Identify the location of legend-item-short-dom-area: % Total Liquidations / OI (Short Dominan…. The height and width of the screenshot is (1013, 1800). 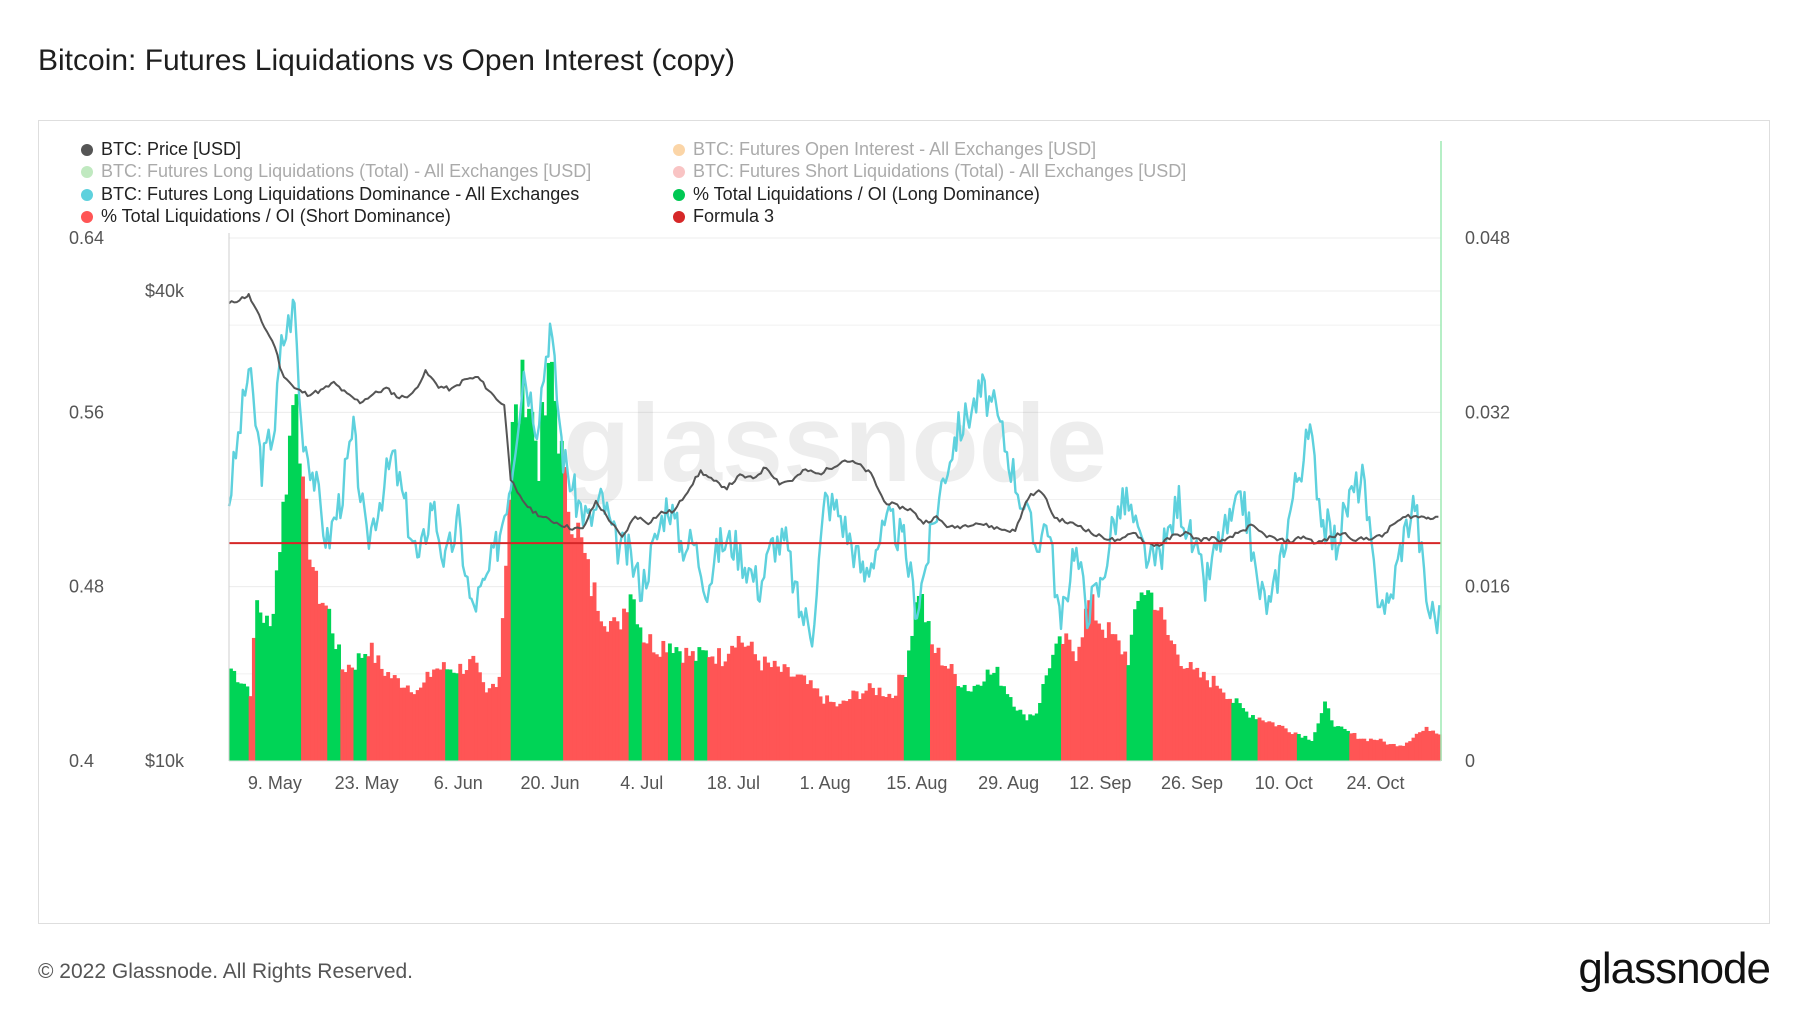
(266, 216).